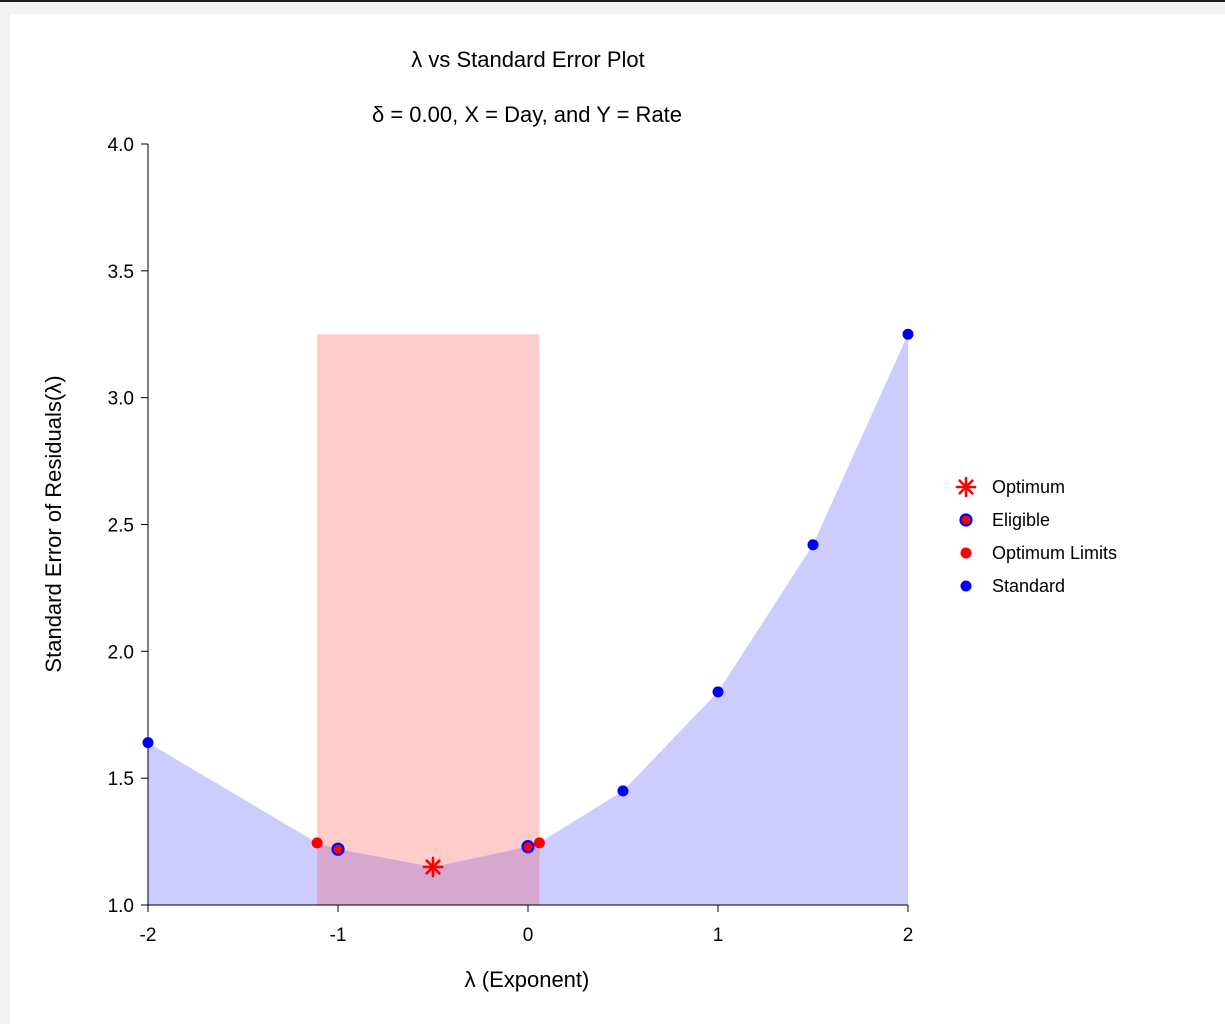 The width and height of the screenshot is (1225, 1024). What do you see at coordinates (527, 979) in the screenshot?
I see `x-axis-label: λ (Exponent)` at bounding box center [527, 979].